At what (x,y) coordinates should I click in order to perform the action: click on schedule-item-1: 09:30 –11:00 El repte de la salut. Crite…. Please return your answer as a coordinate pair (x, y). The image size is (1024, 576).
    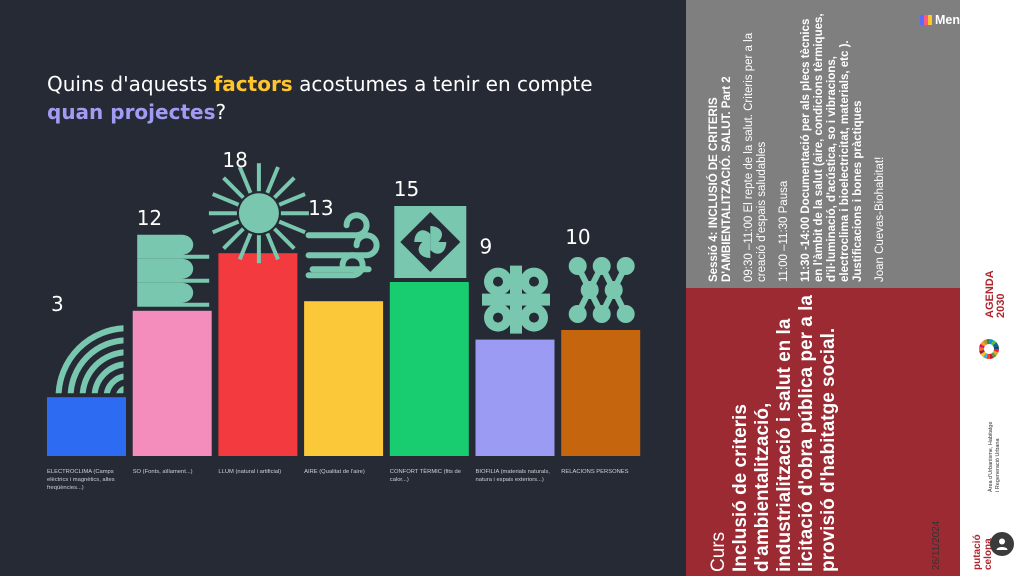
    Looking at the image, I should click on (755, 157).